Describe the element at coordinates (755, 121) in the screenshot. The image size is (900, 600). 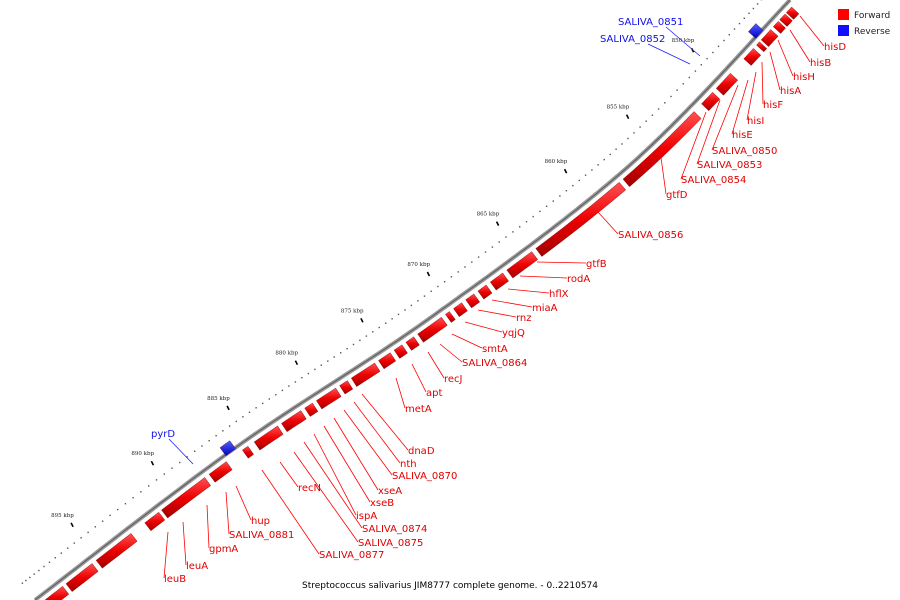
I see `gene-label-hisi: hisI` at that location.